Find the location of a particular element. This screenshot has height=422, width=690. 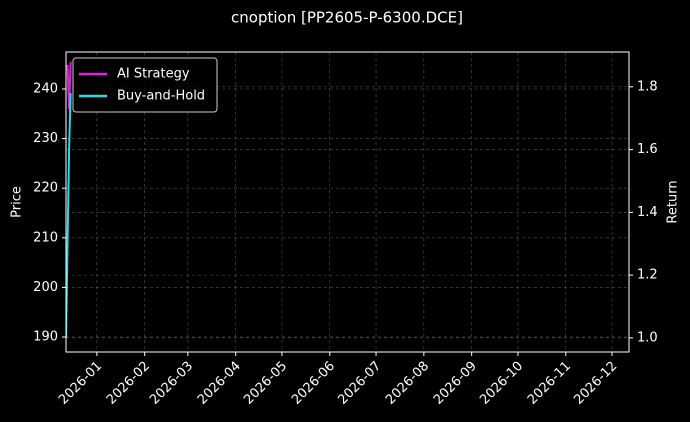

y-tick-label: 240 is located at coordinates (45, 89).